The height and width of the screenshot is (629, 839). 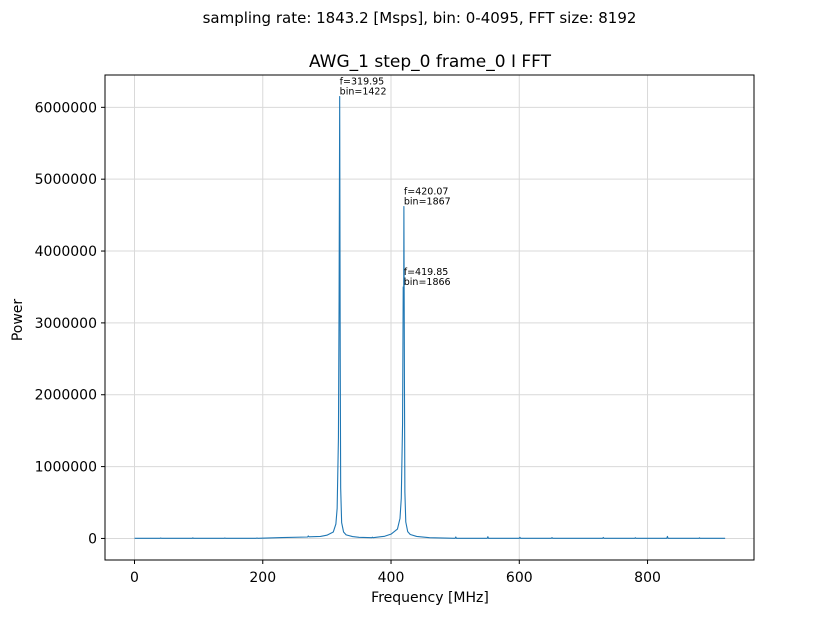 I want to click on x-axis-label: Frequency [MHz], so click(x=430, y=598).